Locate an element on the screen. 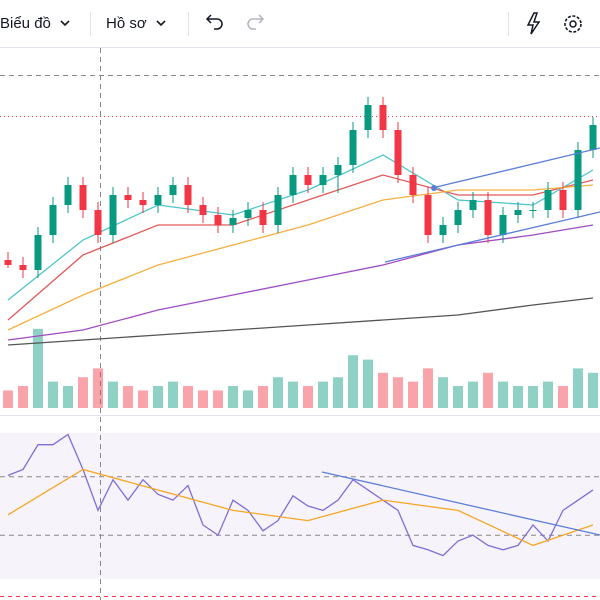 The image size is (600, 600). channel-lower is located at coordinates (492, 237).